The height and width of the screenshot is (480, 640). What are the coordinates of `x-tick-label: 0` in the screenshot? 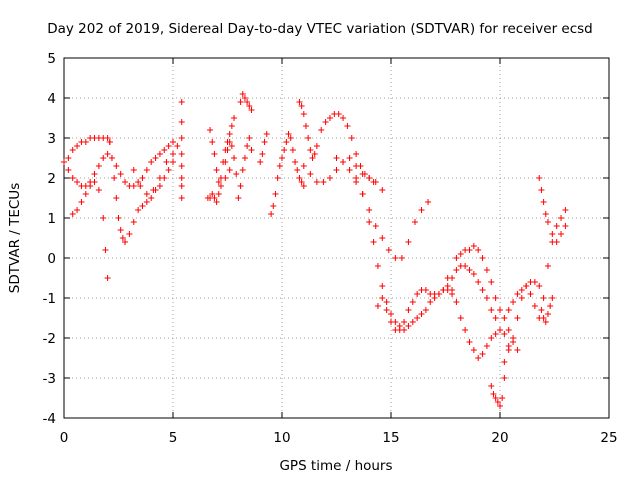 It's located at (64, 438).